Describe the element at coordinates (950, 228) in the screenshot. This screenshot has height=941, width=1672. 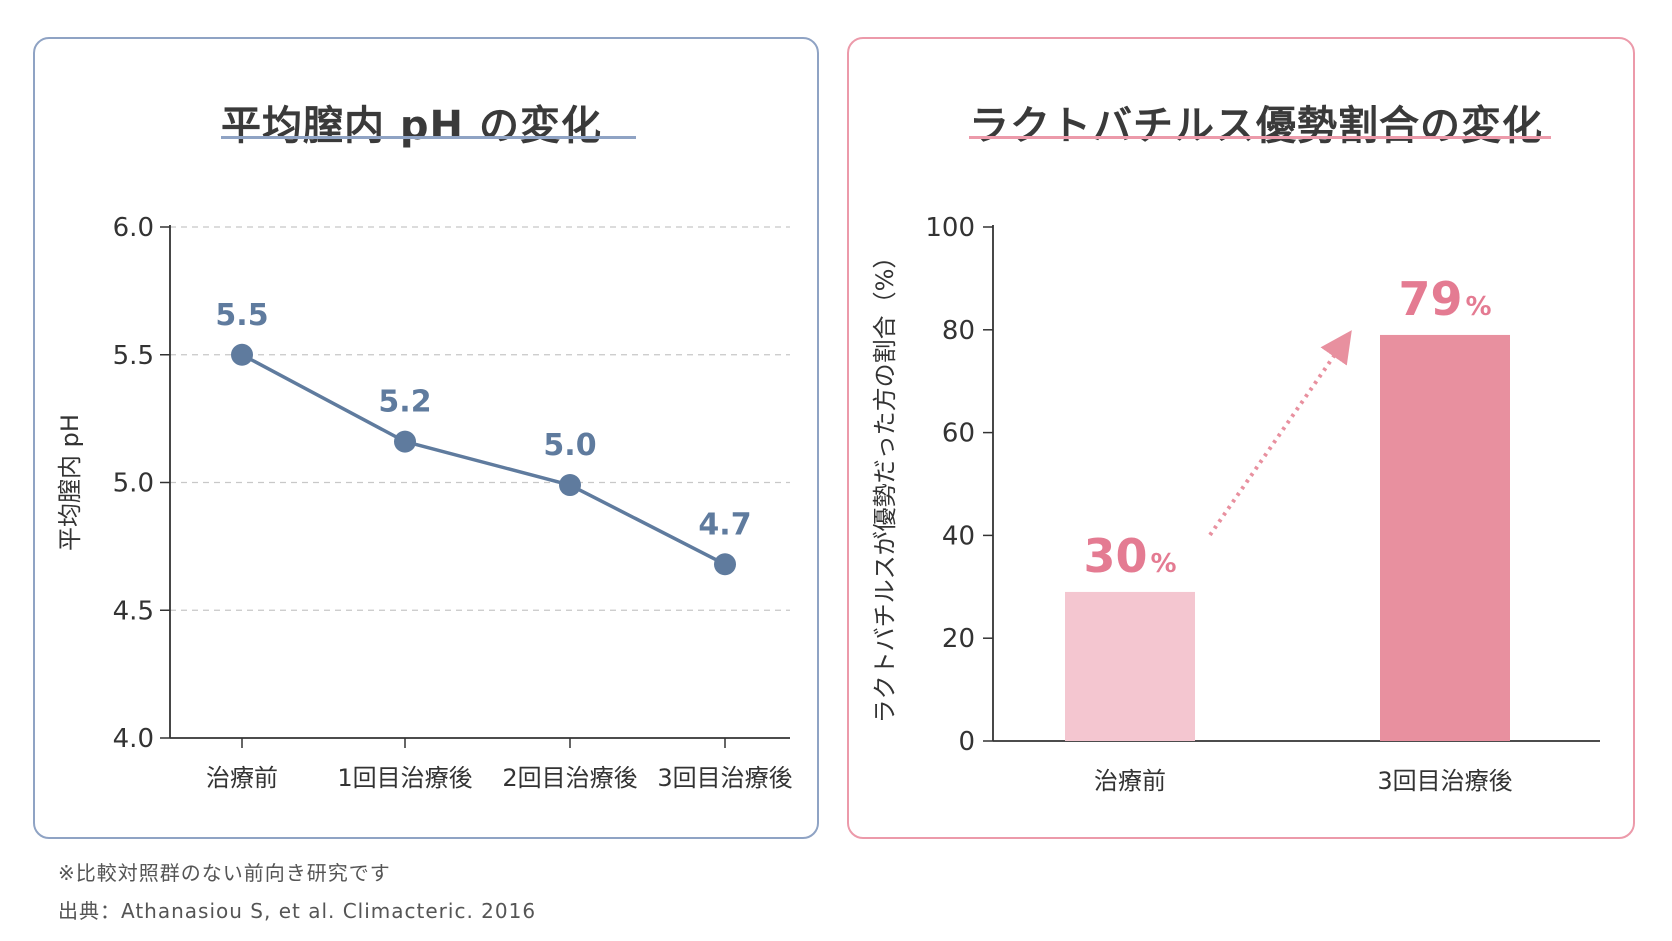
I see `bar-y-tick-label: 100` at that location.